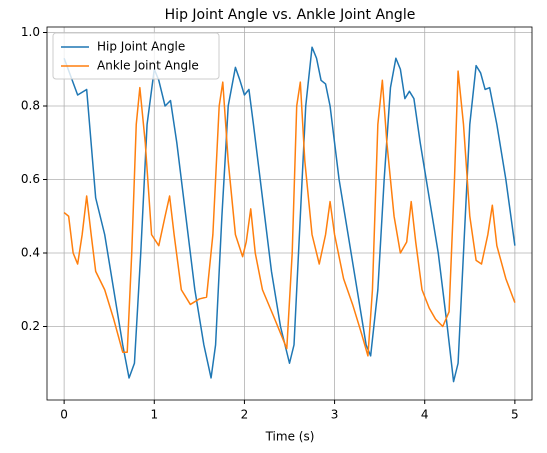  I want to click on y-tick-label: 0.2, so click(30, 326).